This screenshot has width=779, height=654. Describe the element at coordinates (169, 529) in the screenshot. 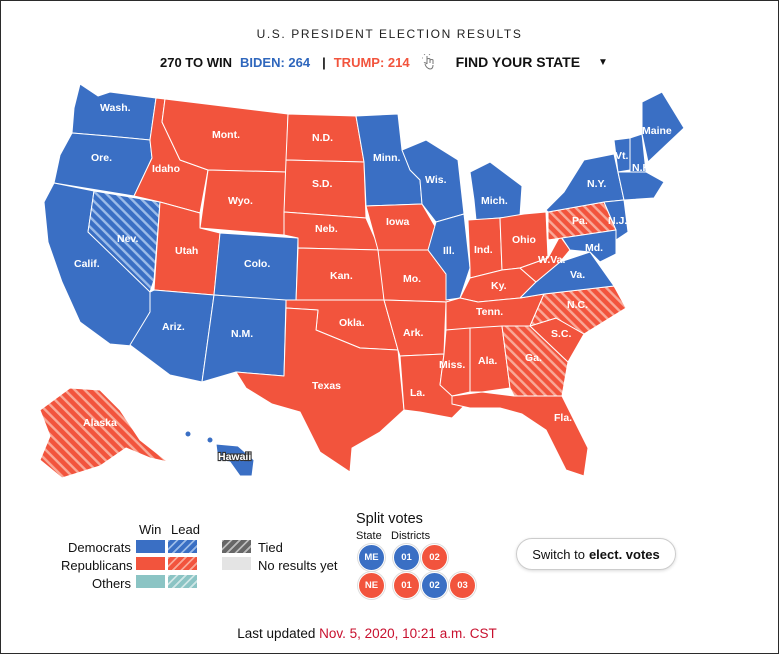

I see `legend-header: Win Lead` at that location.